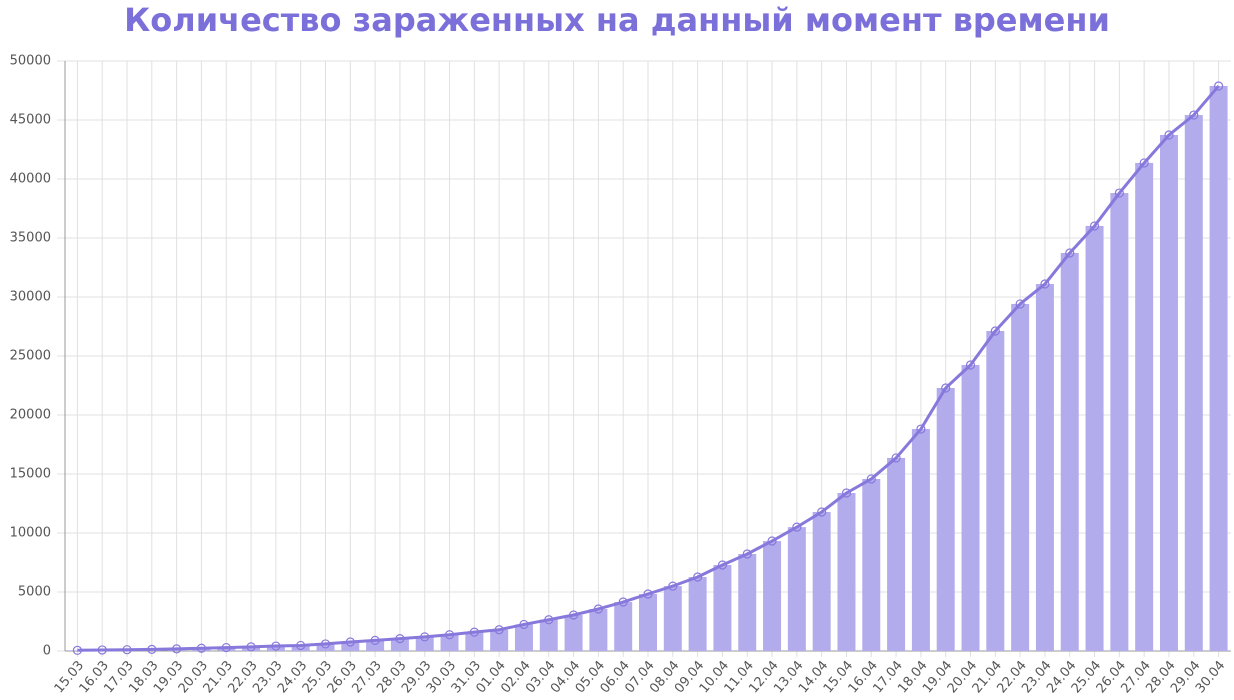 This screenshot has width=1234, height=700. What do you see at coordinates (30, 120) in the screenshot?
I see `y-tick-label: 45000` at bounding box center [30, 120].